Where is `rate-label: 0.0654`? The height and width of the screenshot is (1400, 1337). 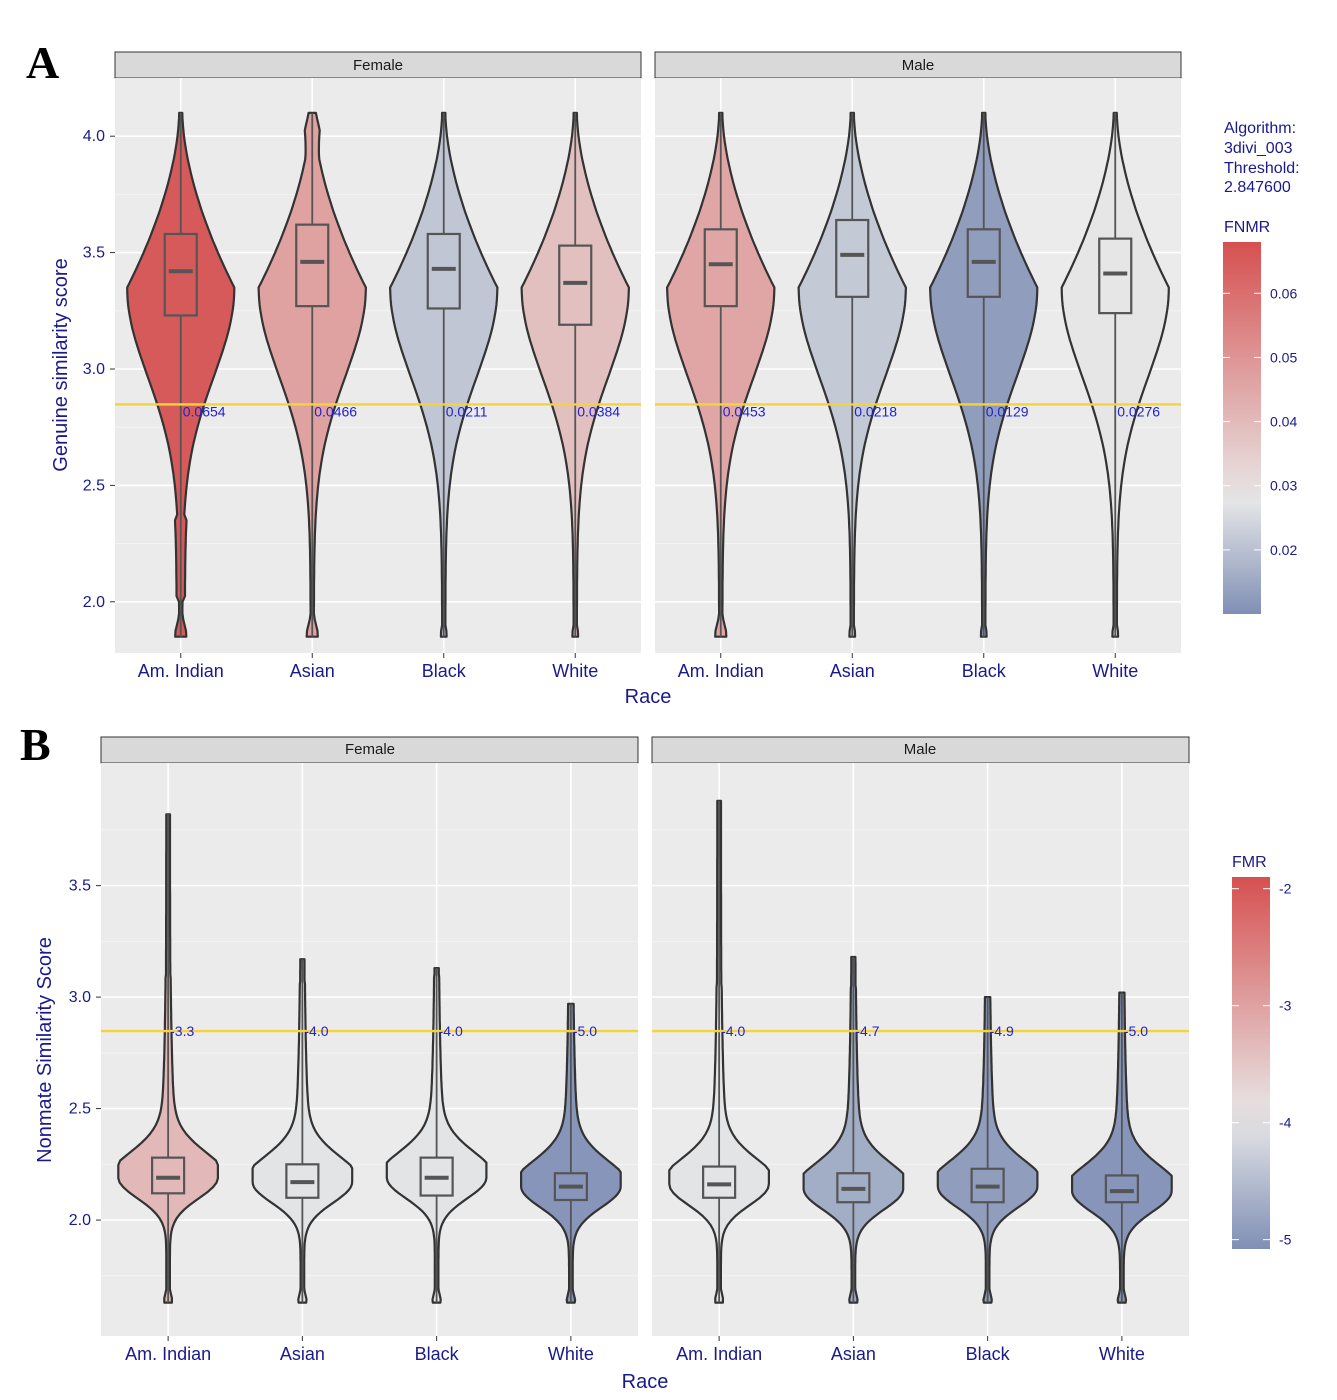 rate-label: 0.0654 is located at coordinates (204, 411).